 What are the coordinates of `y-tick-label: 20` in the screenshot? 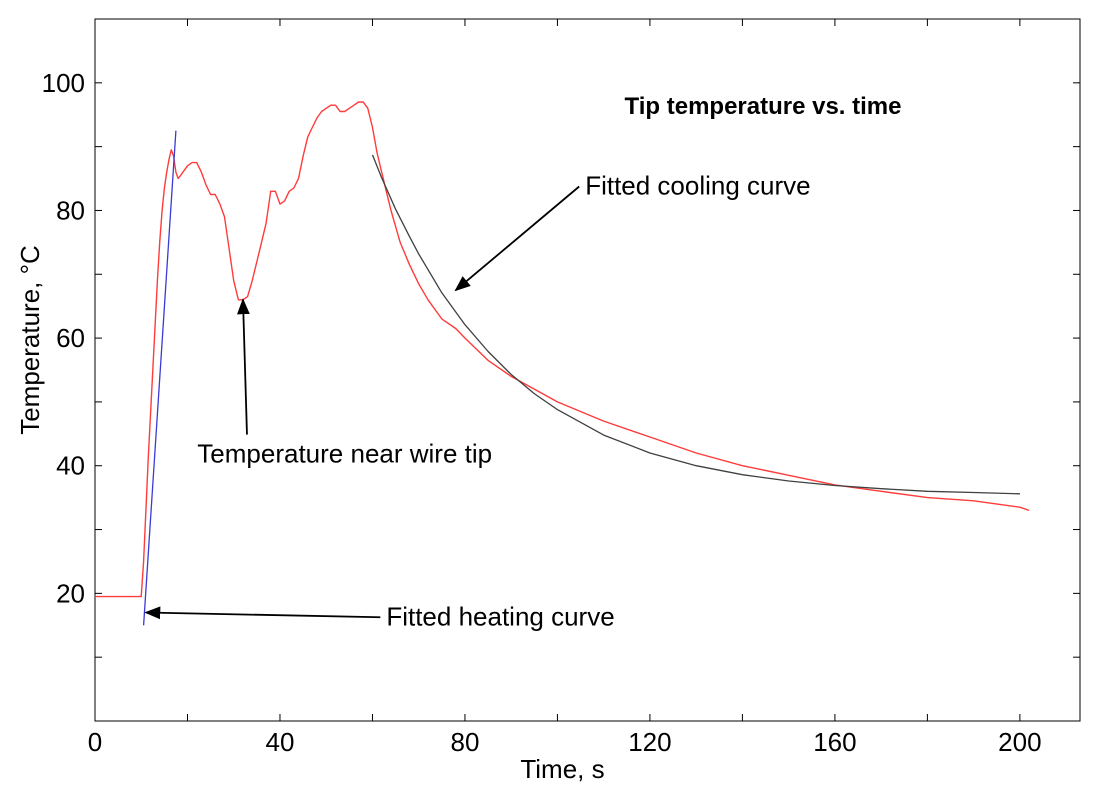 It's located at (70, 593).